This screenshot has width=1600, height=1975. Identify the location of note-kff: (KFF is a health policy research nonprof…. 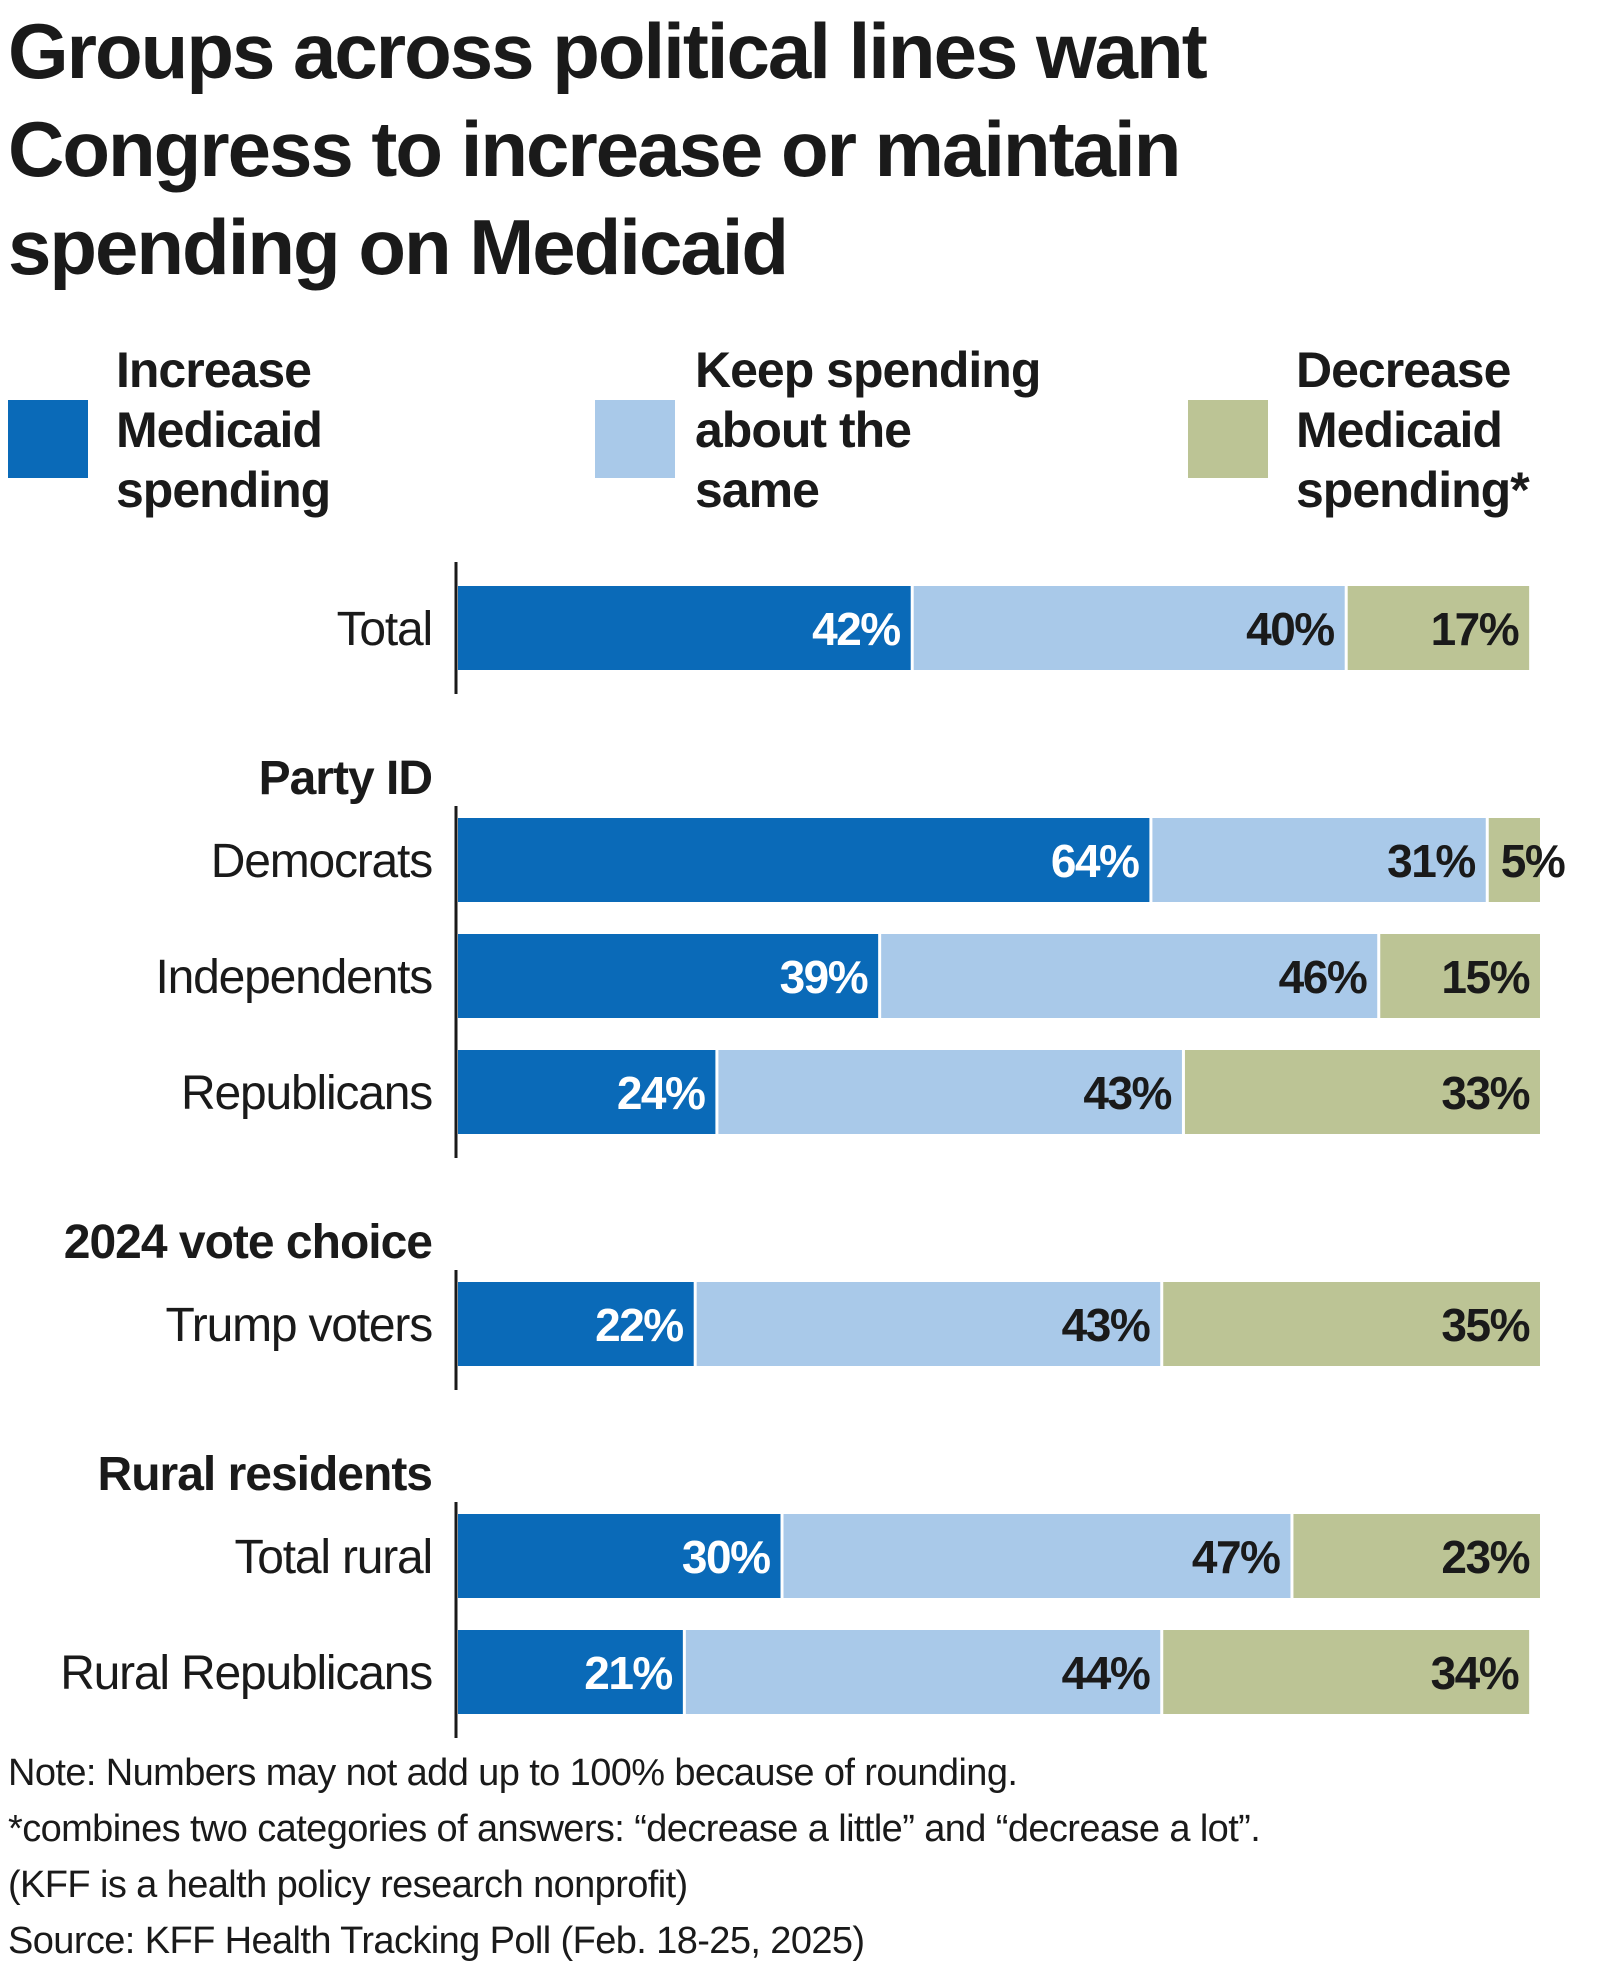
(348, 1885).